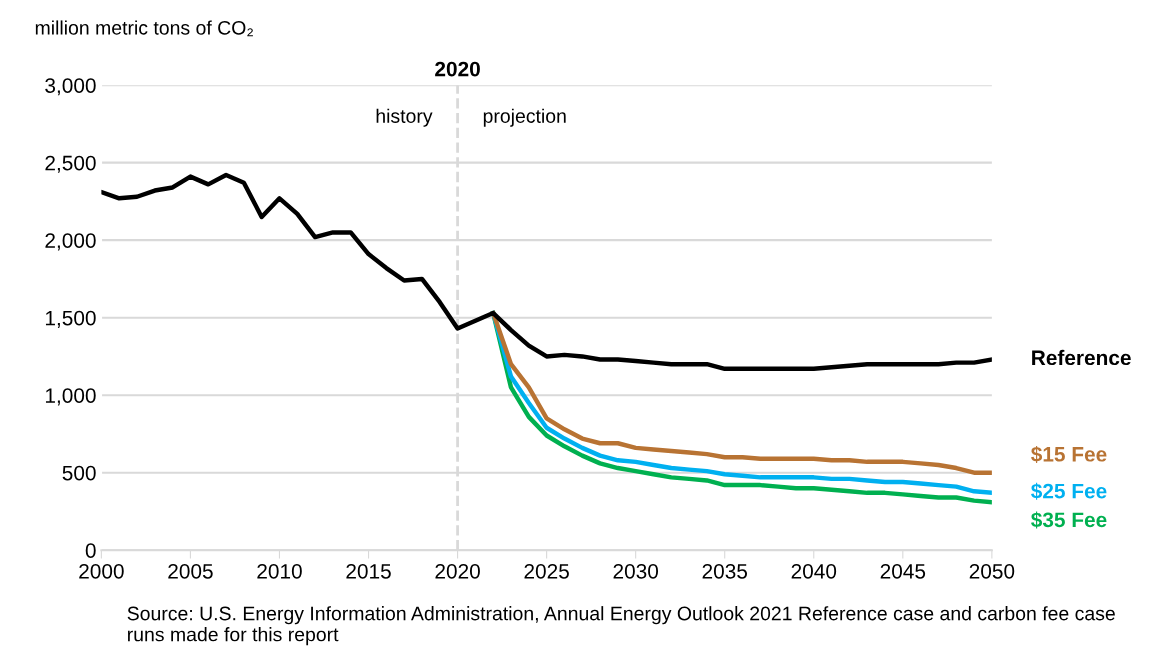  I want to click on x-tick-label: 2020, so click(457, 571).